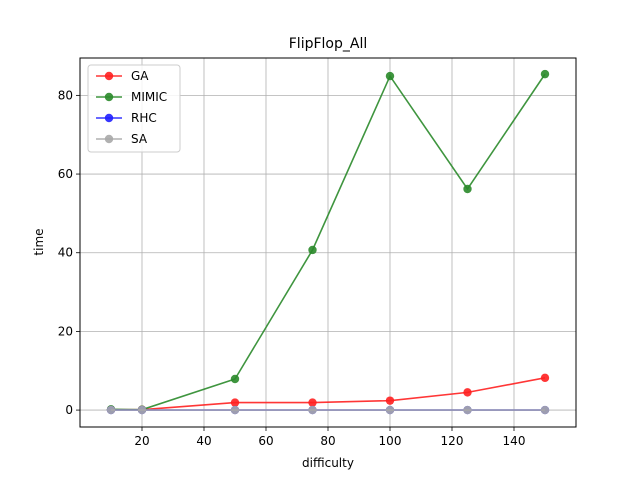 The image size is (640, 480). I want to click on legend-item-sa: SA, so click(122, 139).